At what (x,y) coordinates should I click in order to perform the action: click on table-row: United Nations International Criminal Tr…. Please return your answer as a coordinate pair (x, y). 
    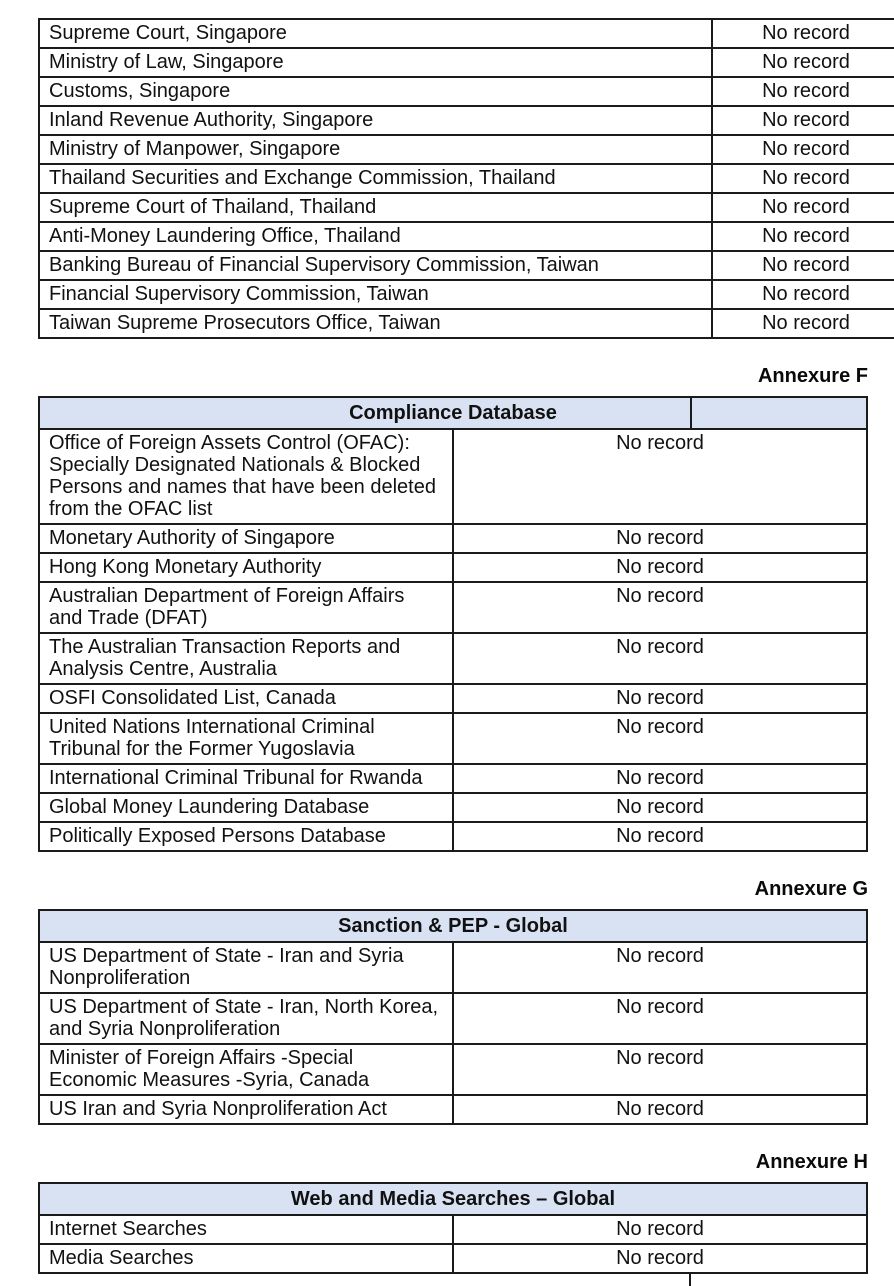
    Looking at the image, I should click on (453, 738).